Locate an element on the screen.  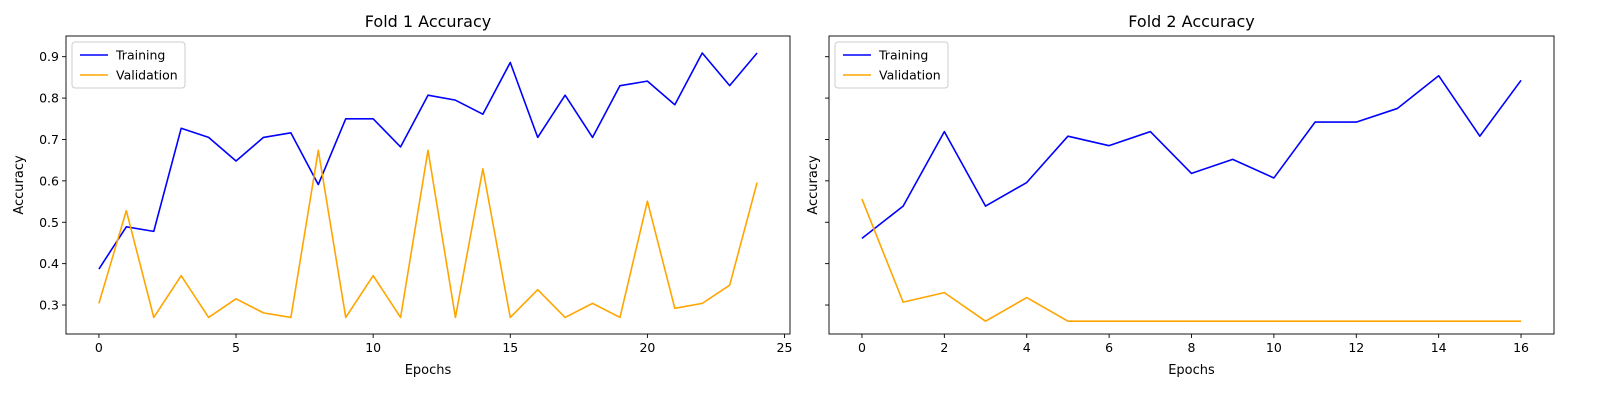
x-tick-label: 8 is located at coordinates (1192, 347).